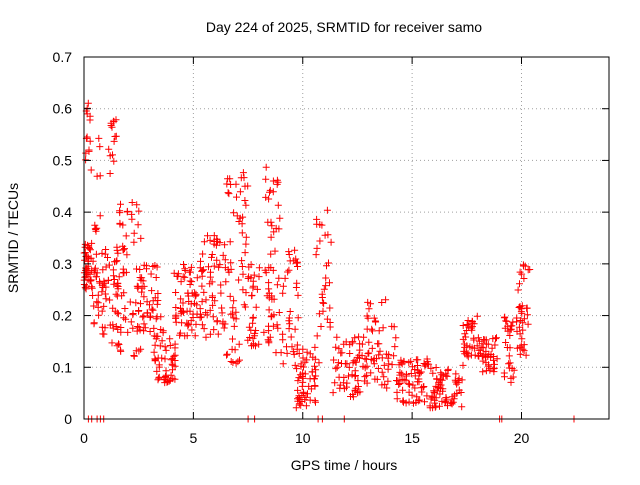 The height and width of the screenshot is (485, 640). What do you see at coordinates (63, 367) in the screenshot?
I see `y-tick-label: 0.1` at bounding box center [63, 367].